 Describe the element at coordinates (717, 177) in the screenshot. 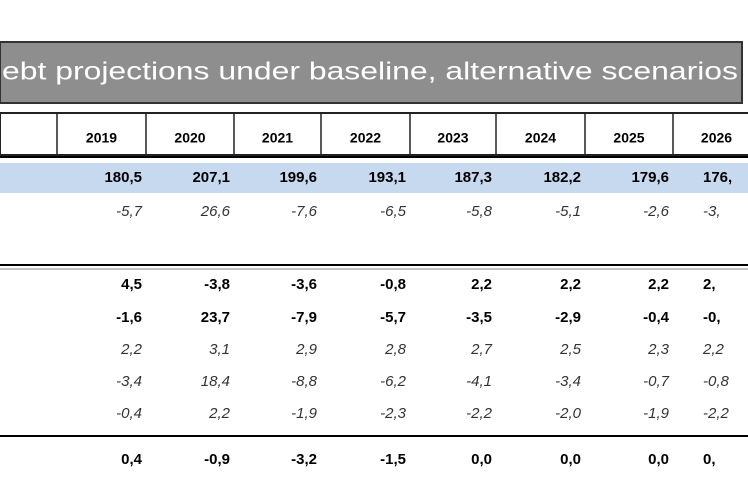

I see `cell: 176,` at that location.